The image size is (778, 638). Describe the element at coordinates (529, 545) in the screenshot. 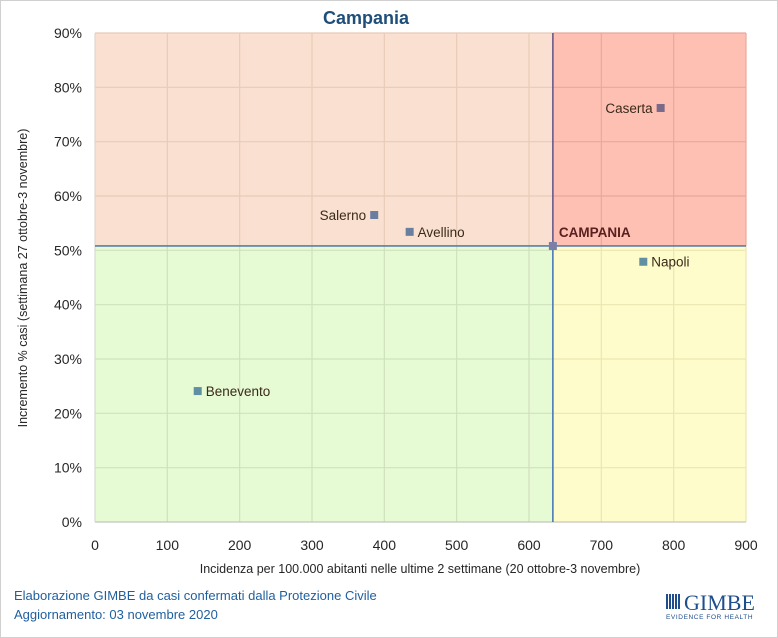

I see `x-tick-label: 600` at that location.